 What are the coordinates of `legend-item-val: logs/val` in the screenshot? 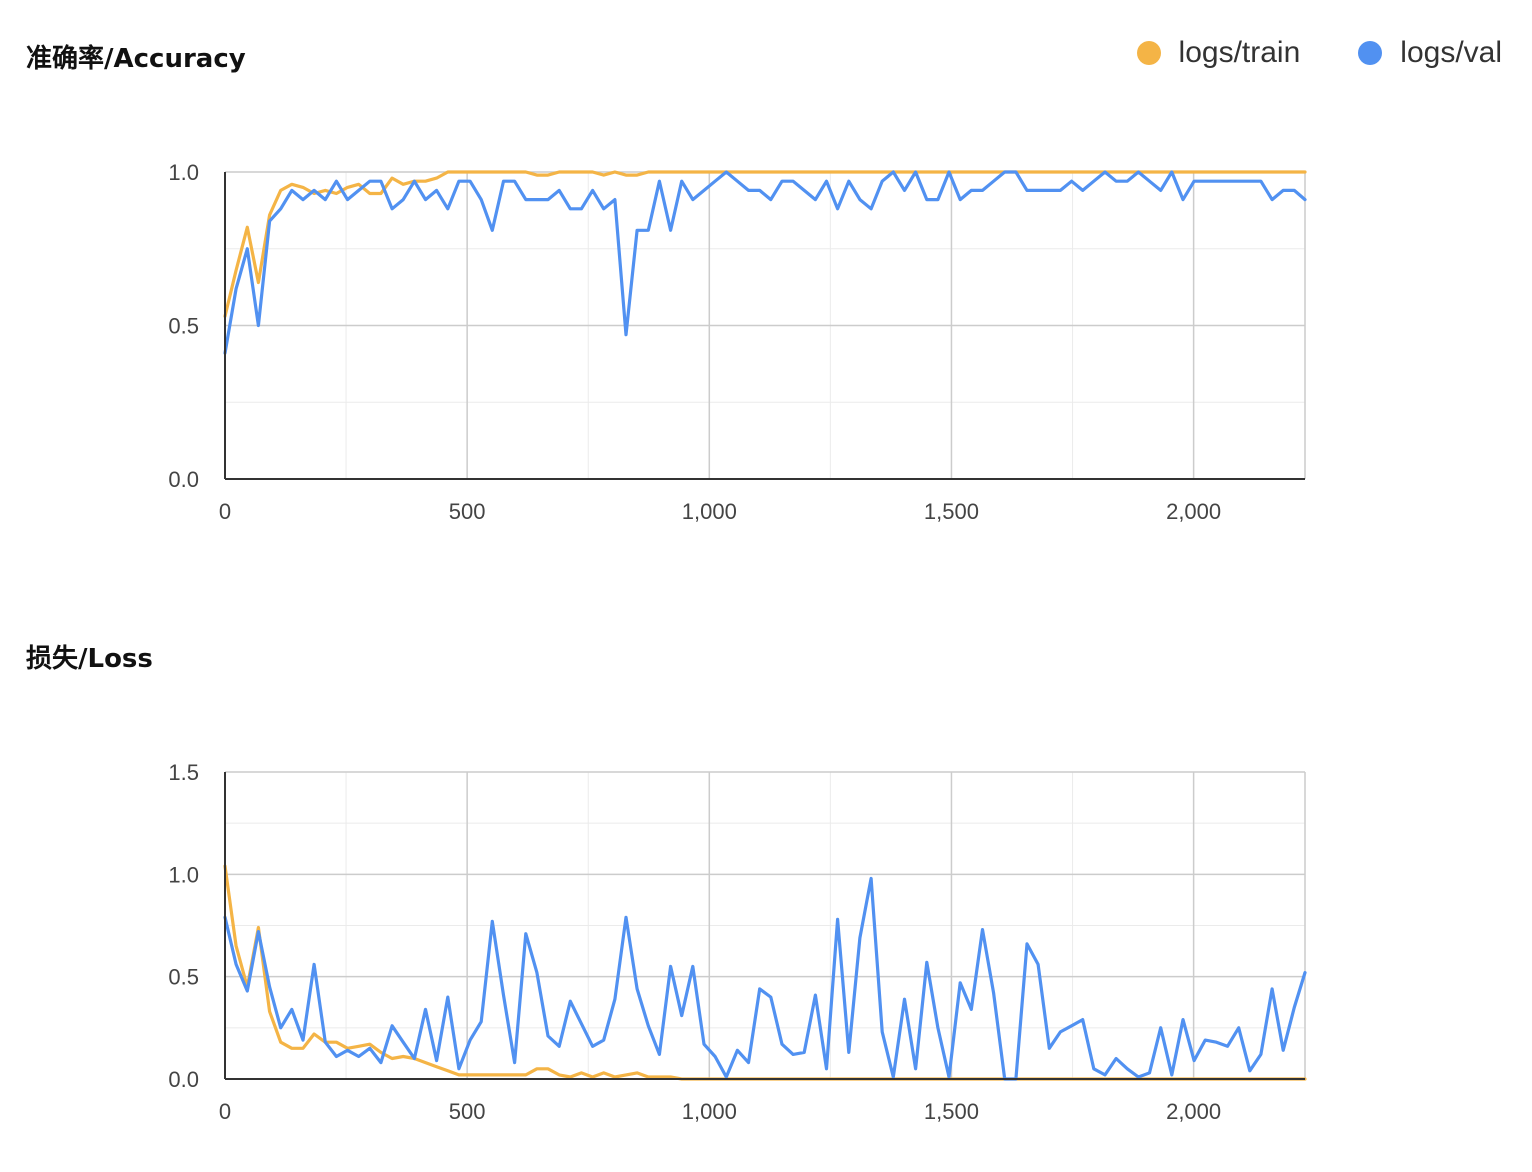 It's located at (1430, 53).